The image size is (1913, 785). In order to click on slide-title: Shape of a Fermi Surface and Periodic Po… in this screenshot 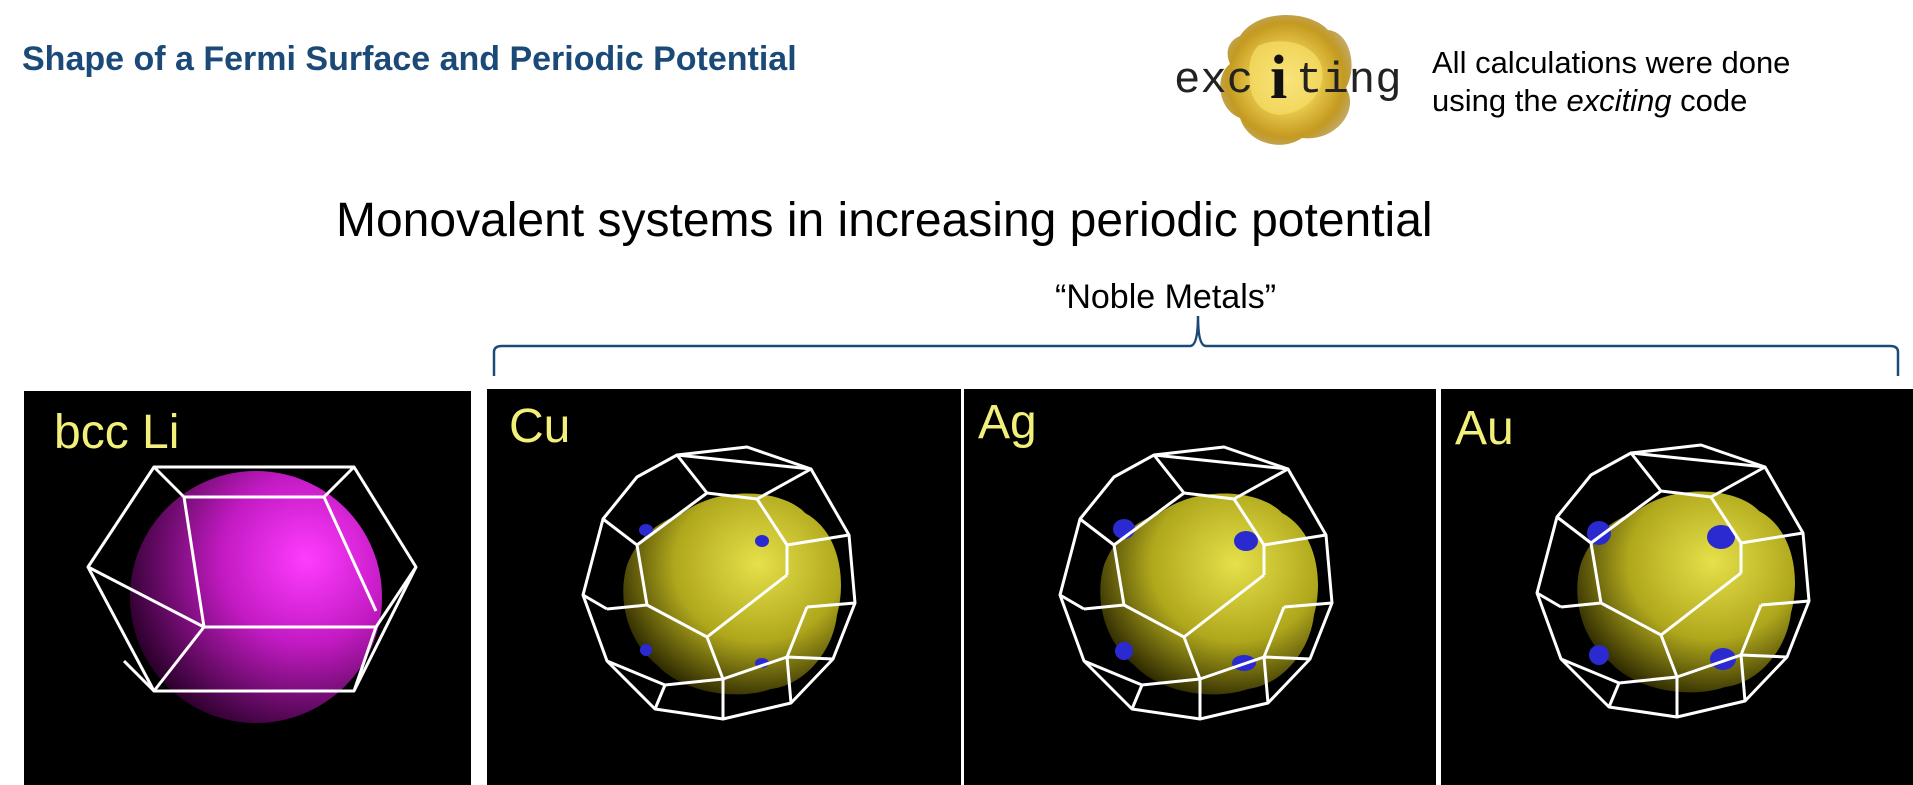, I will do `click(409, 59)`.